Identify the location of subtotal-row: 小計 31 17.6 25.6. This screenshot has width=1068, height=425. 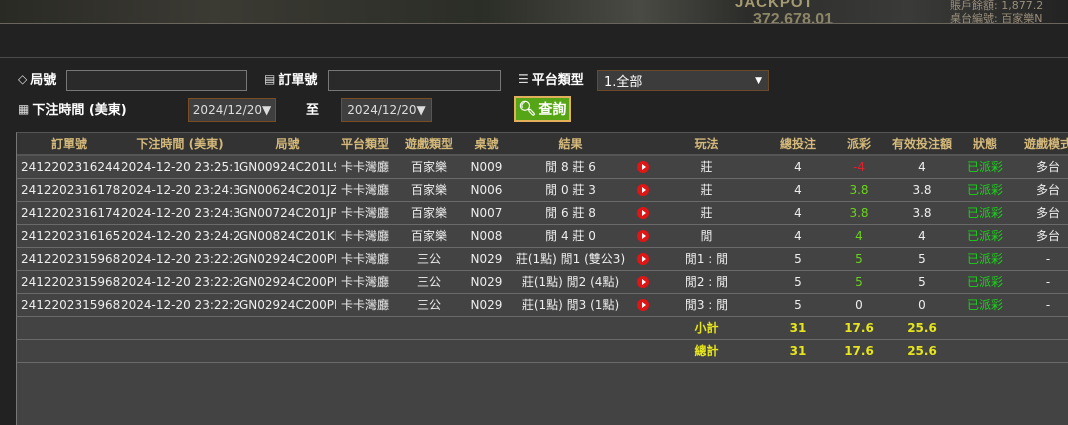
(542, 328).